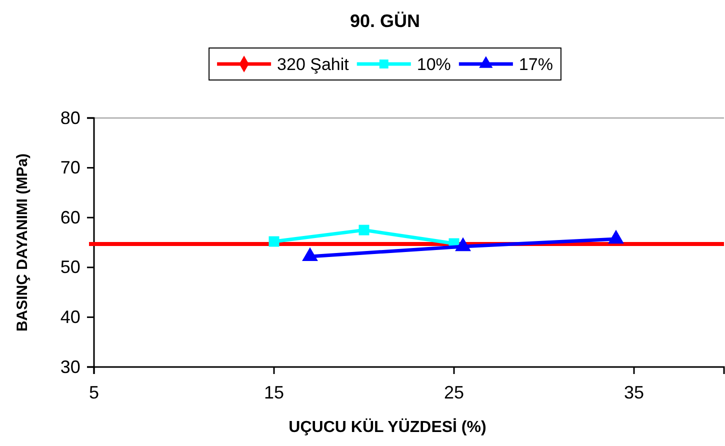  Describe the element at coordinates (535, 64) in the screenshot. I see `legend-label: 17%` at that location.